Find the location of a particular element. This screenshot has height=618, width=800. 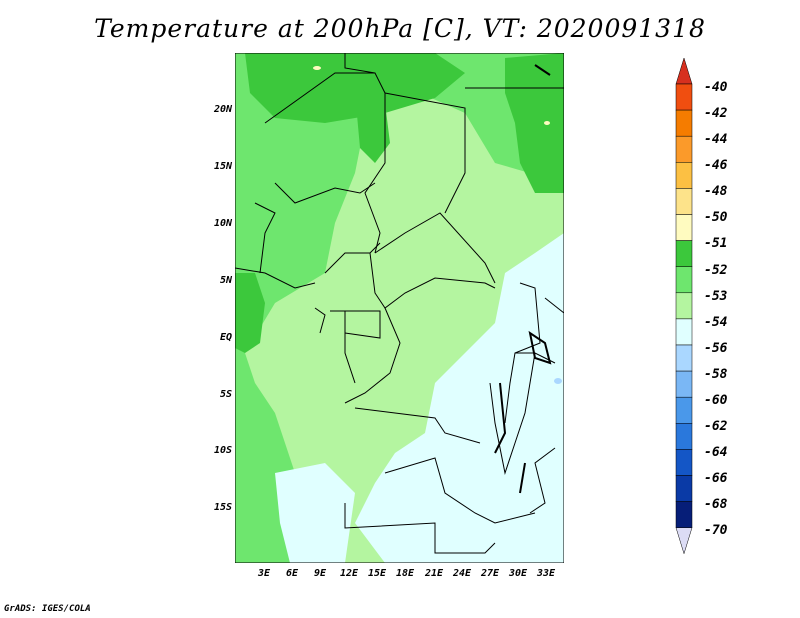

lon-label: 9E is located at coordinates (320, 573).